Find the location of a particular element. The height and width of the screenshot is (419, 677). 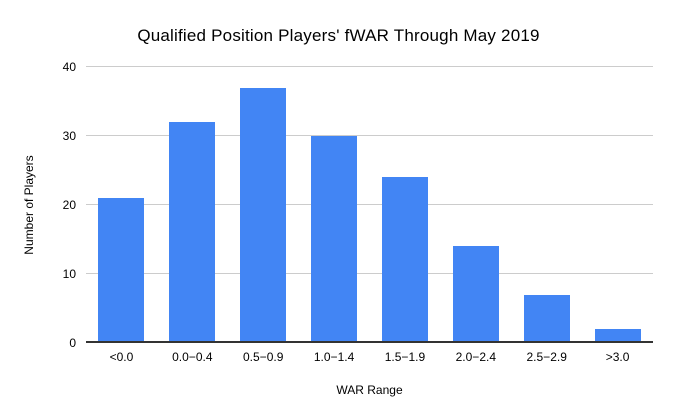

x-tick-label: 0.0−0.4 is located at coordinates (192, 357).